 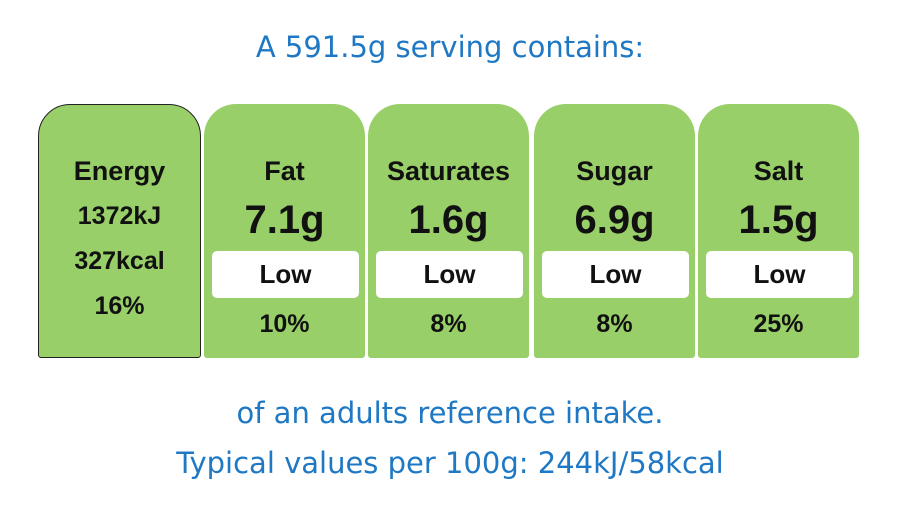 I want to click on salt-value: 1.5g, so click(x=778, y=220).